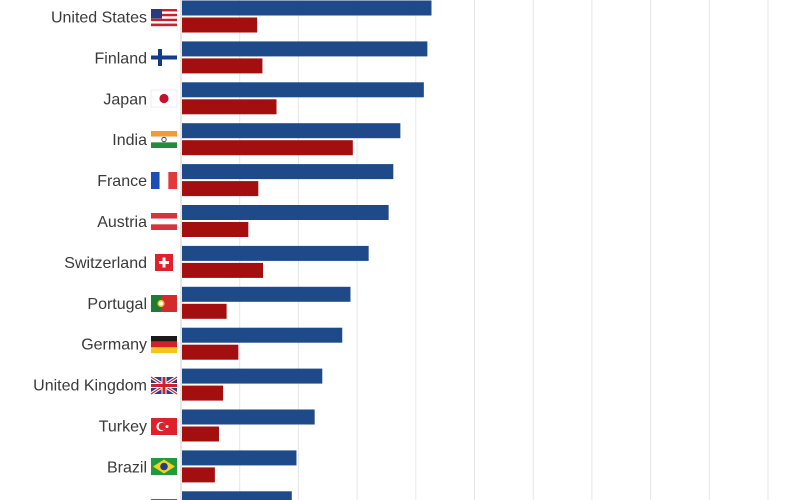 This screenshot has width=800, height=500. What do you see at coordinates (164, 139) in the screenshot?
I see `india-flag-icon` at bounding box center [164, 139].